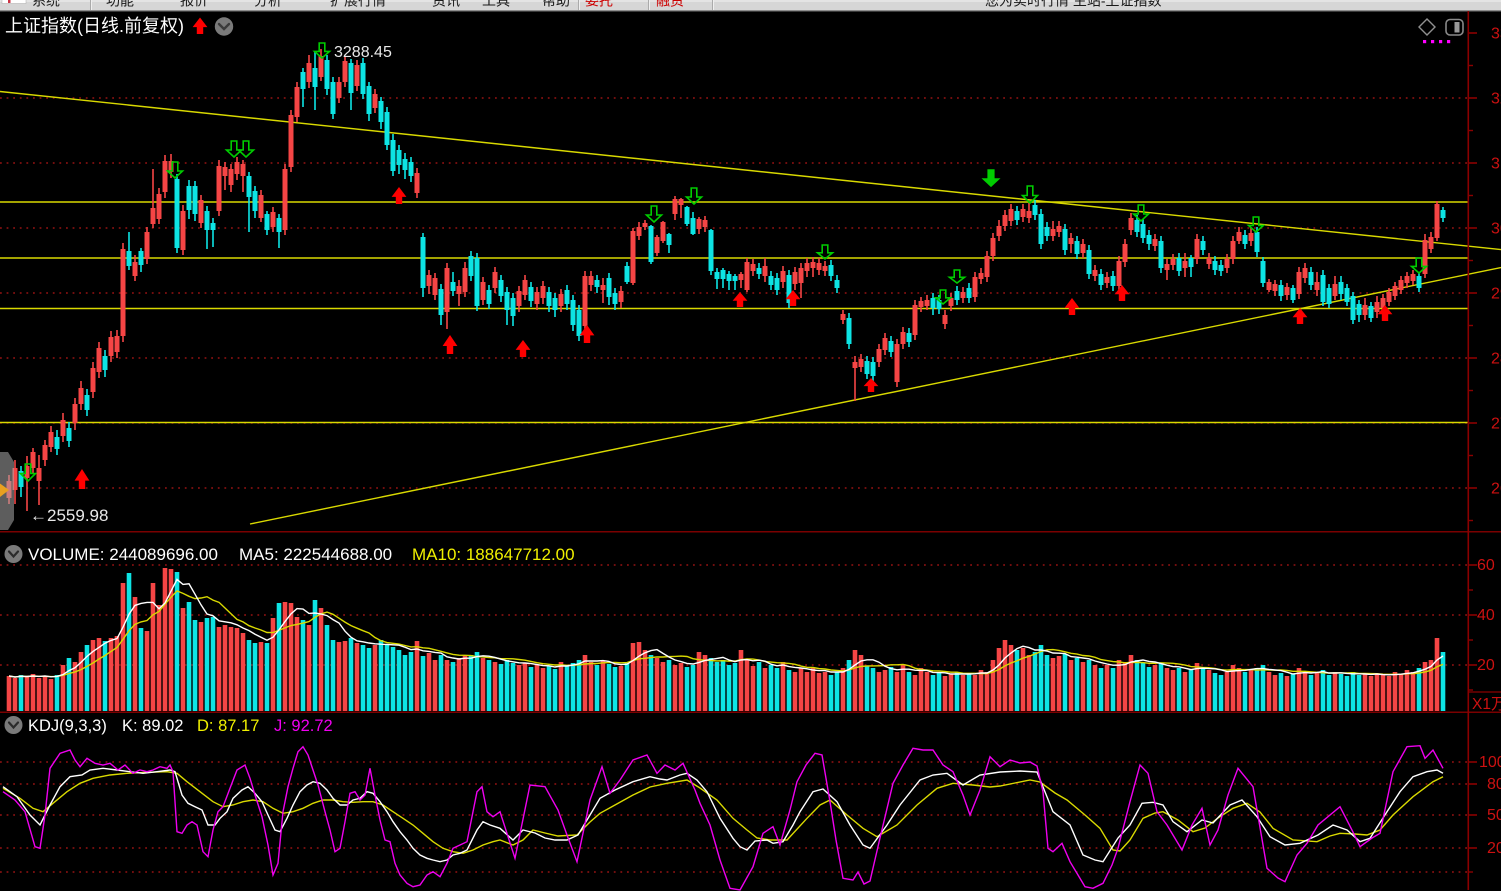  I want to click on svg-text: 您为实时行情 主站-上证指数, so click(1073, 4).